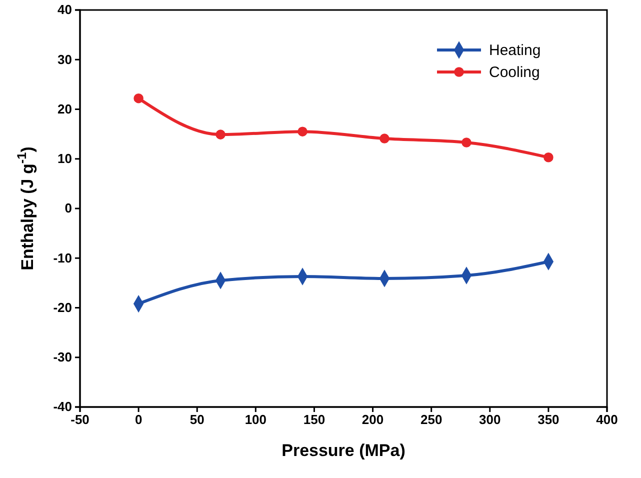 This screenshot has width=641, height=478. What do you see at coordinates (314, 420) in the screenshot?
I see `x-tick-label: 150` at bounding box center [314, 420].